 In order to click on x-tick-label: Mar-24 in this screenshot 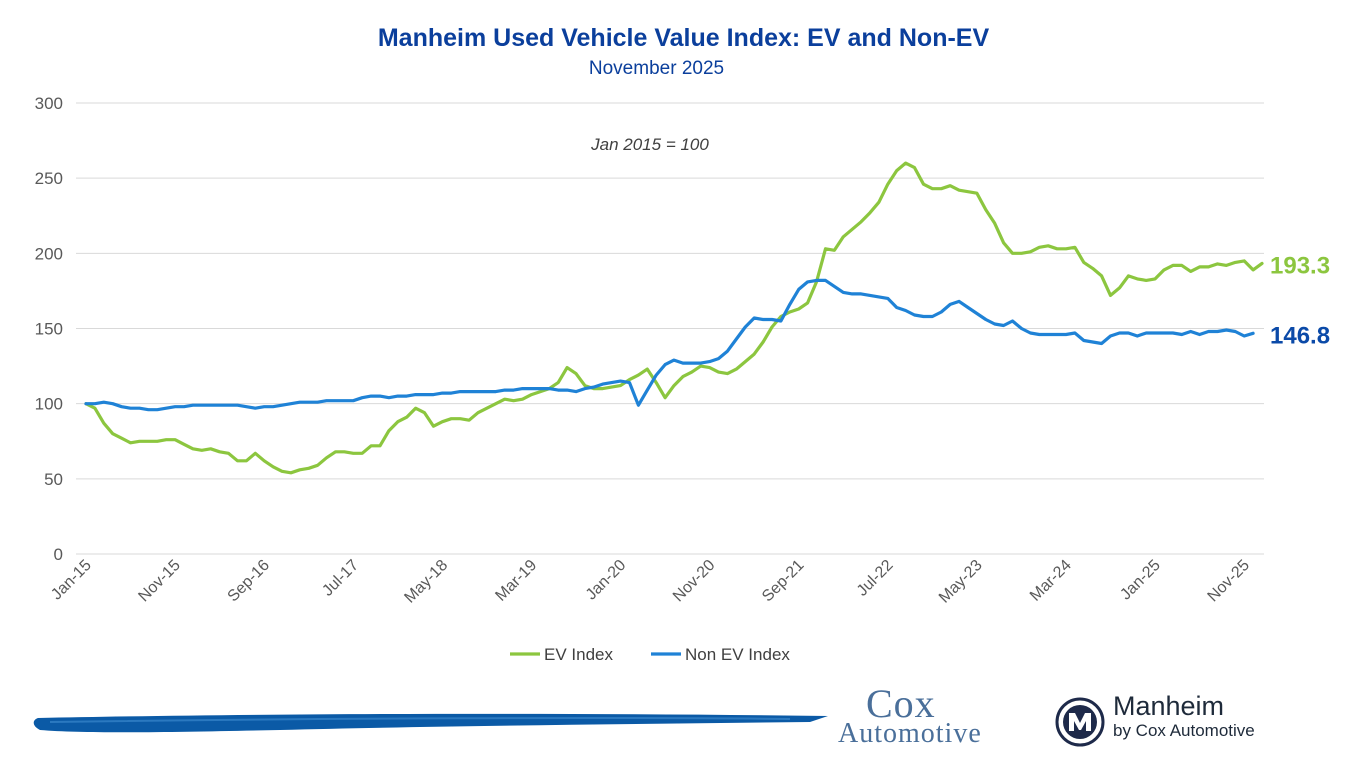, I will do `click(1051, 581)`.